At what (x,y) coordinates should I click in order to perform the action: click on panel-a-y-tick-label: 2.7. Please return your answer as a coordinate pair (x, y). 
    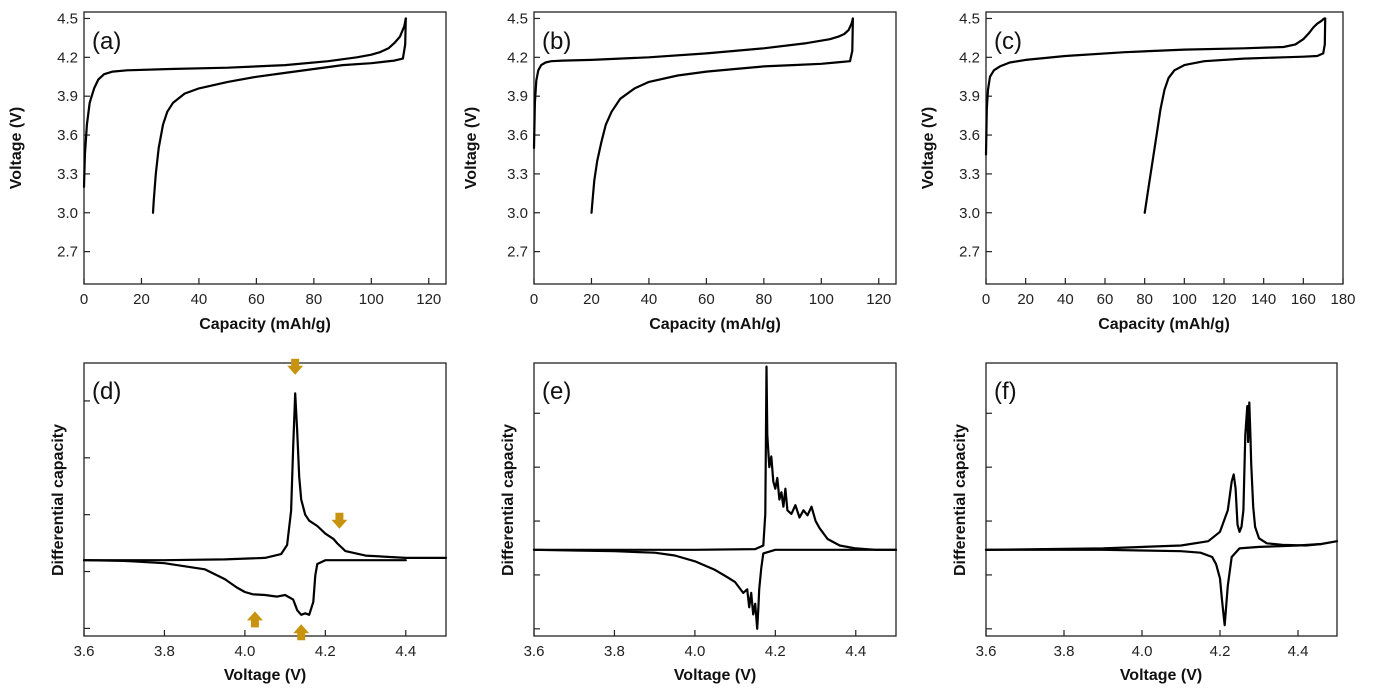
    Looking at the image, I should click on (67, 252).